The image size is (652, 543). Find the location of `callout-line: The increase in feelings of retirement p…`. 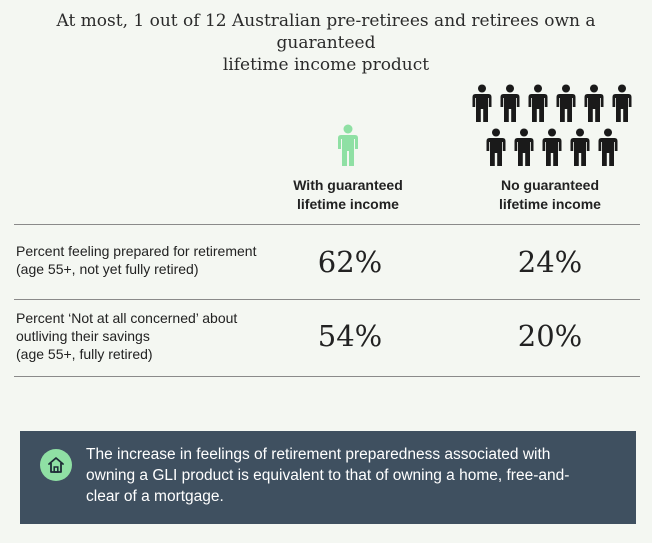

callout-line: The increase in feelings of retirement p… is located at coordinates (318, 454).